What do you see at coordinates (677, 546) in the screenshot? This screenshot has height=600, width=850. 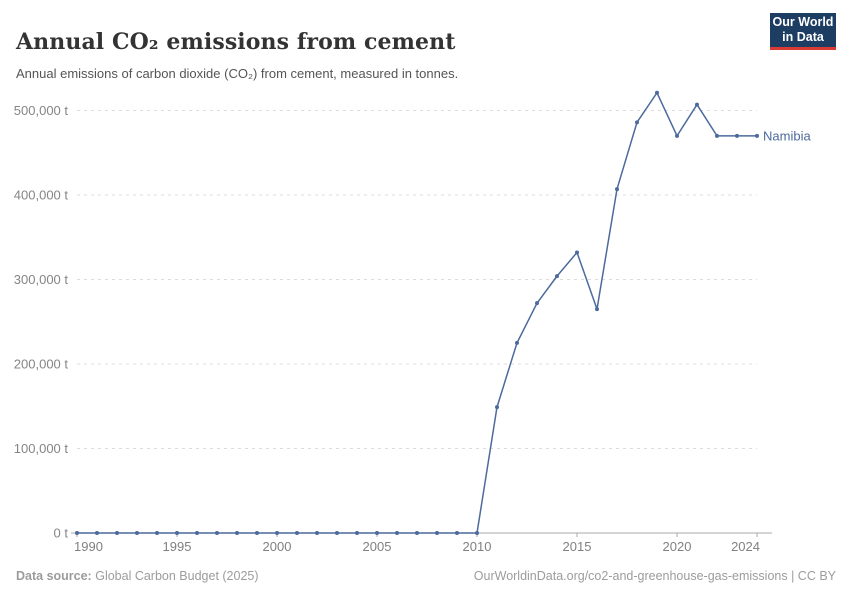 I see `x-axis-label: 2020` at bounding box center [677, 546].